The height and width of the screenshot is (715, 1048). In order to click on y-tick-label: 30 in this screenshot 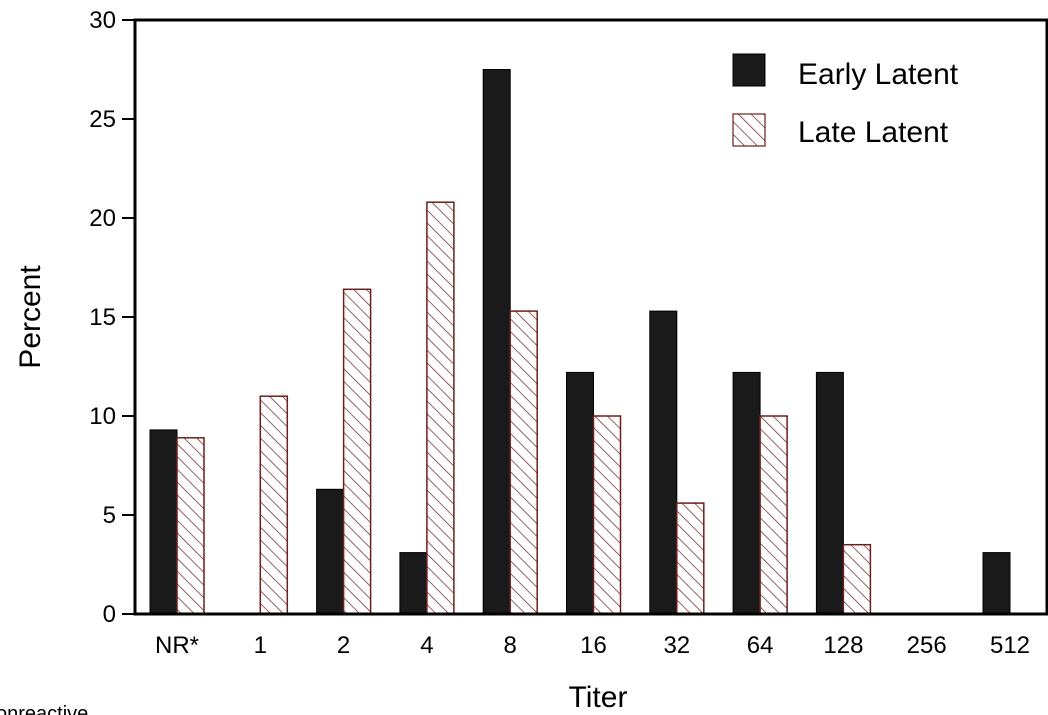, I will do `click(102, 20)`.